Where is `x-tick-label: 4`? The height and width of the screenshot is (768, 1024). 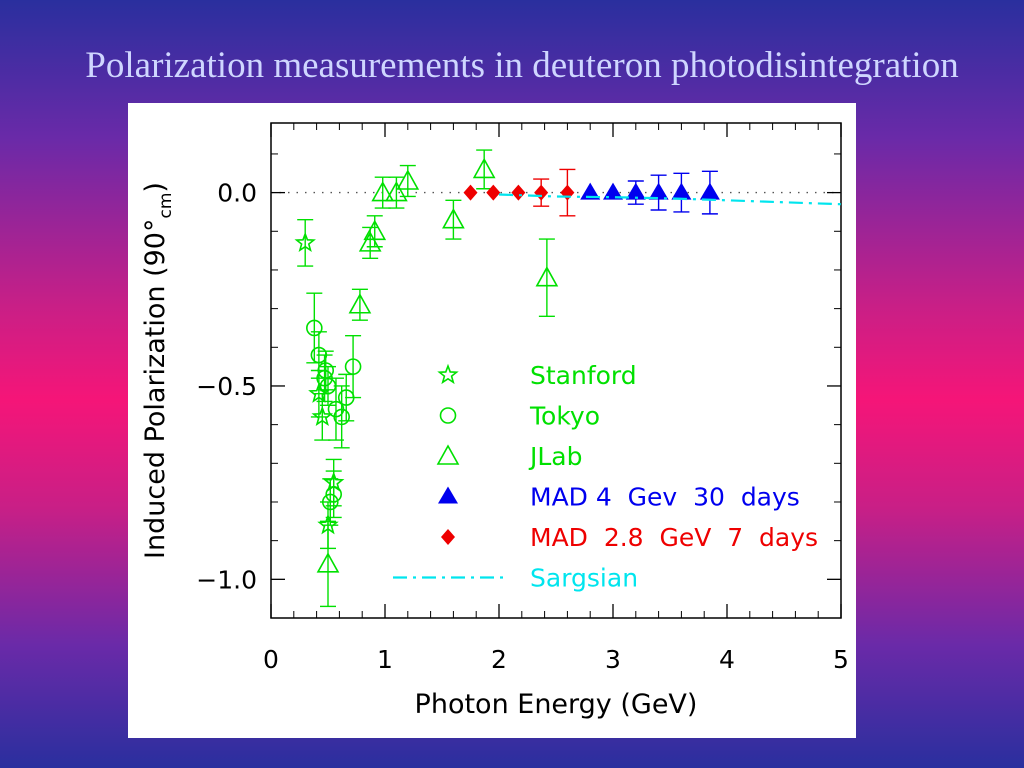 x-tick-label: 4 is located at coordinates (727, 659).